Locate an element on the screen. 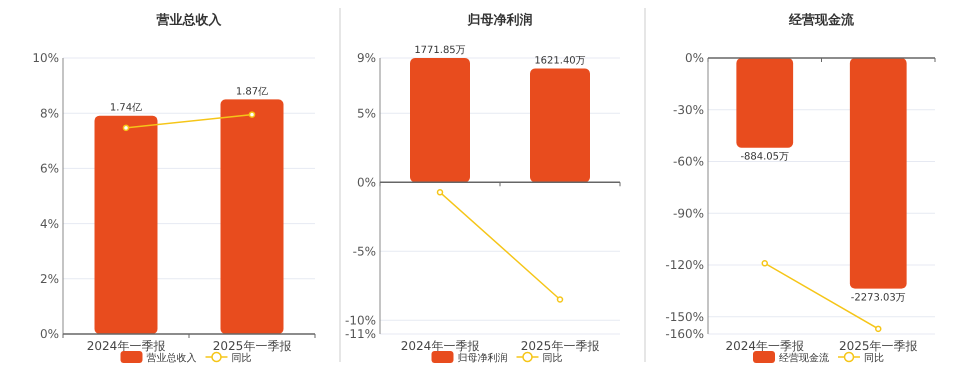 This screenshot has height=372, width=960. y-tick-label: 6% is located at coordinates (49, 169).